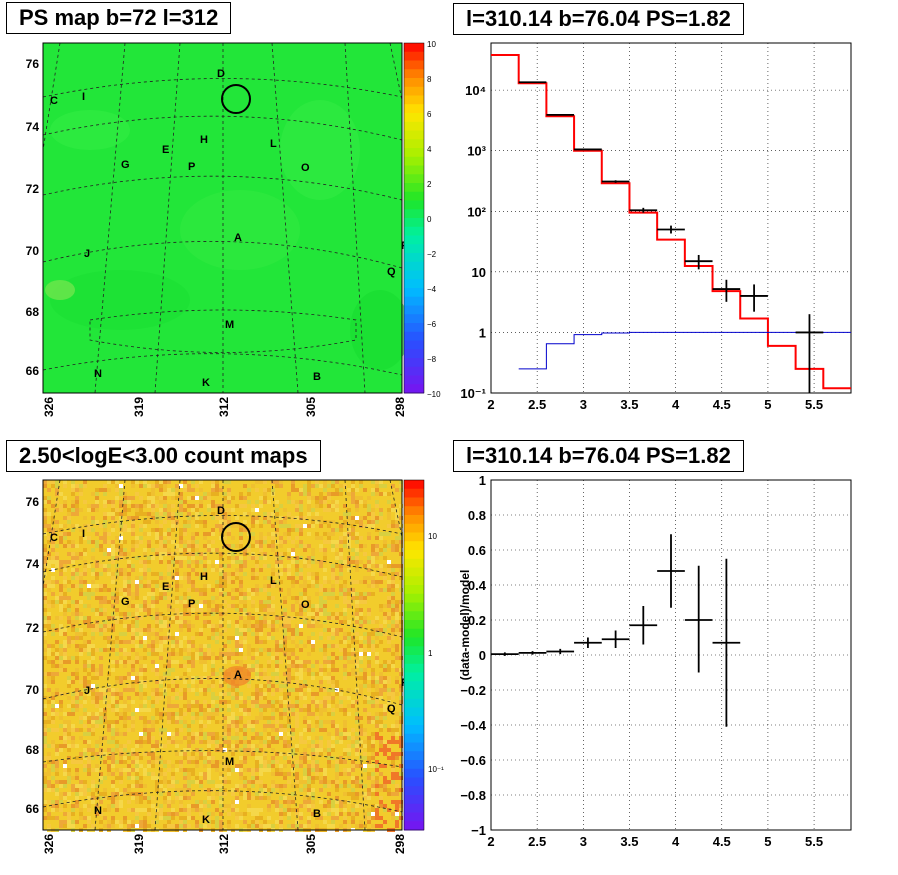 Image resolution: width=898 pixels, height=875 pixels. I want to click on colorbar-border, so click(414, 655).